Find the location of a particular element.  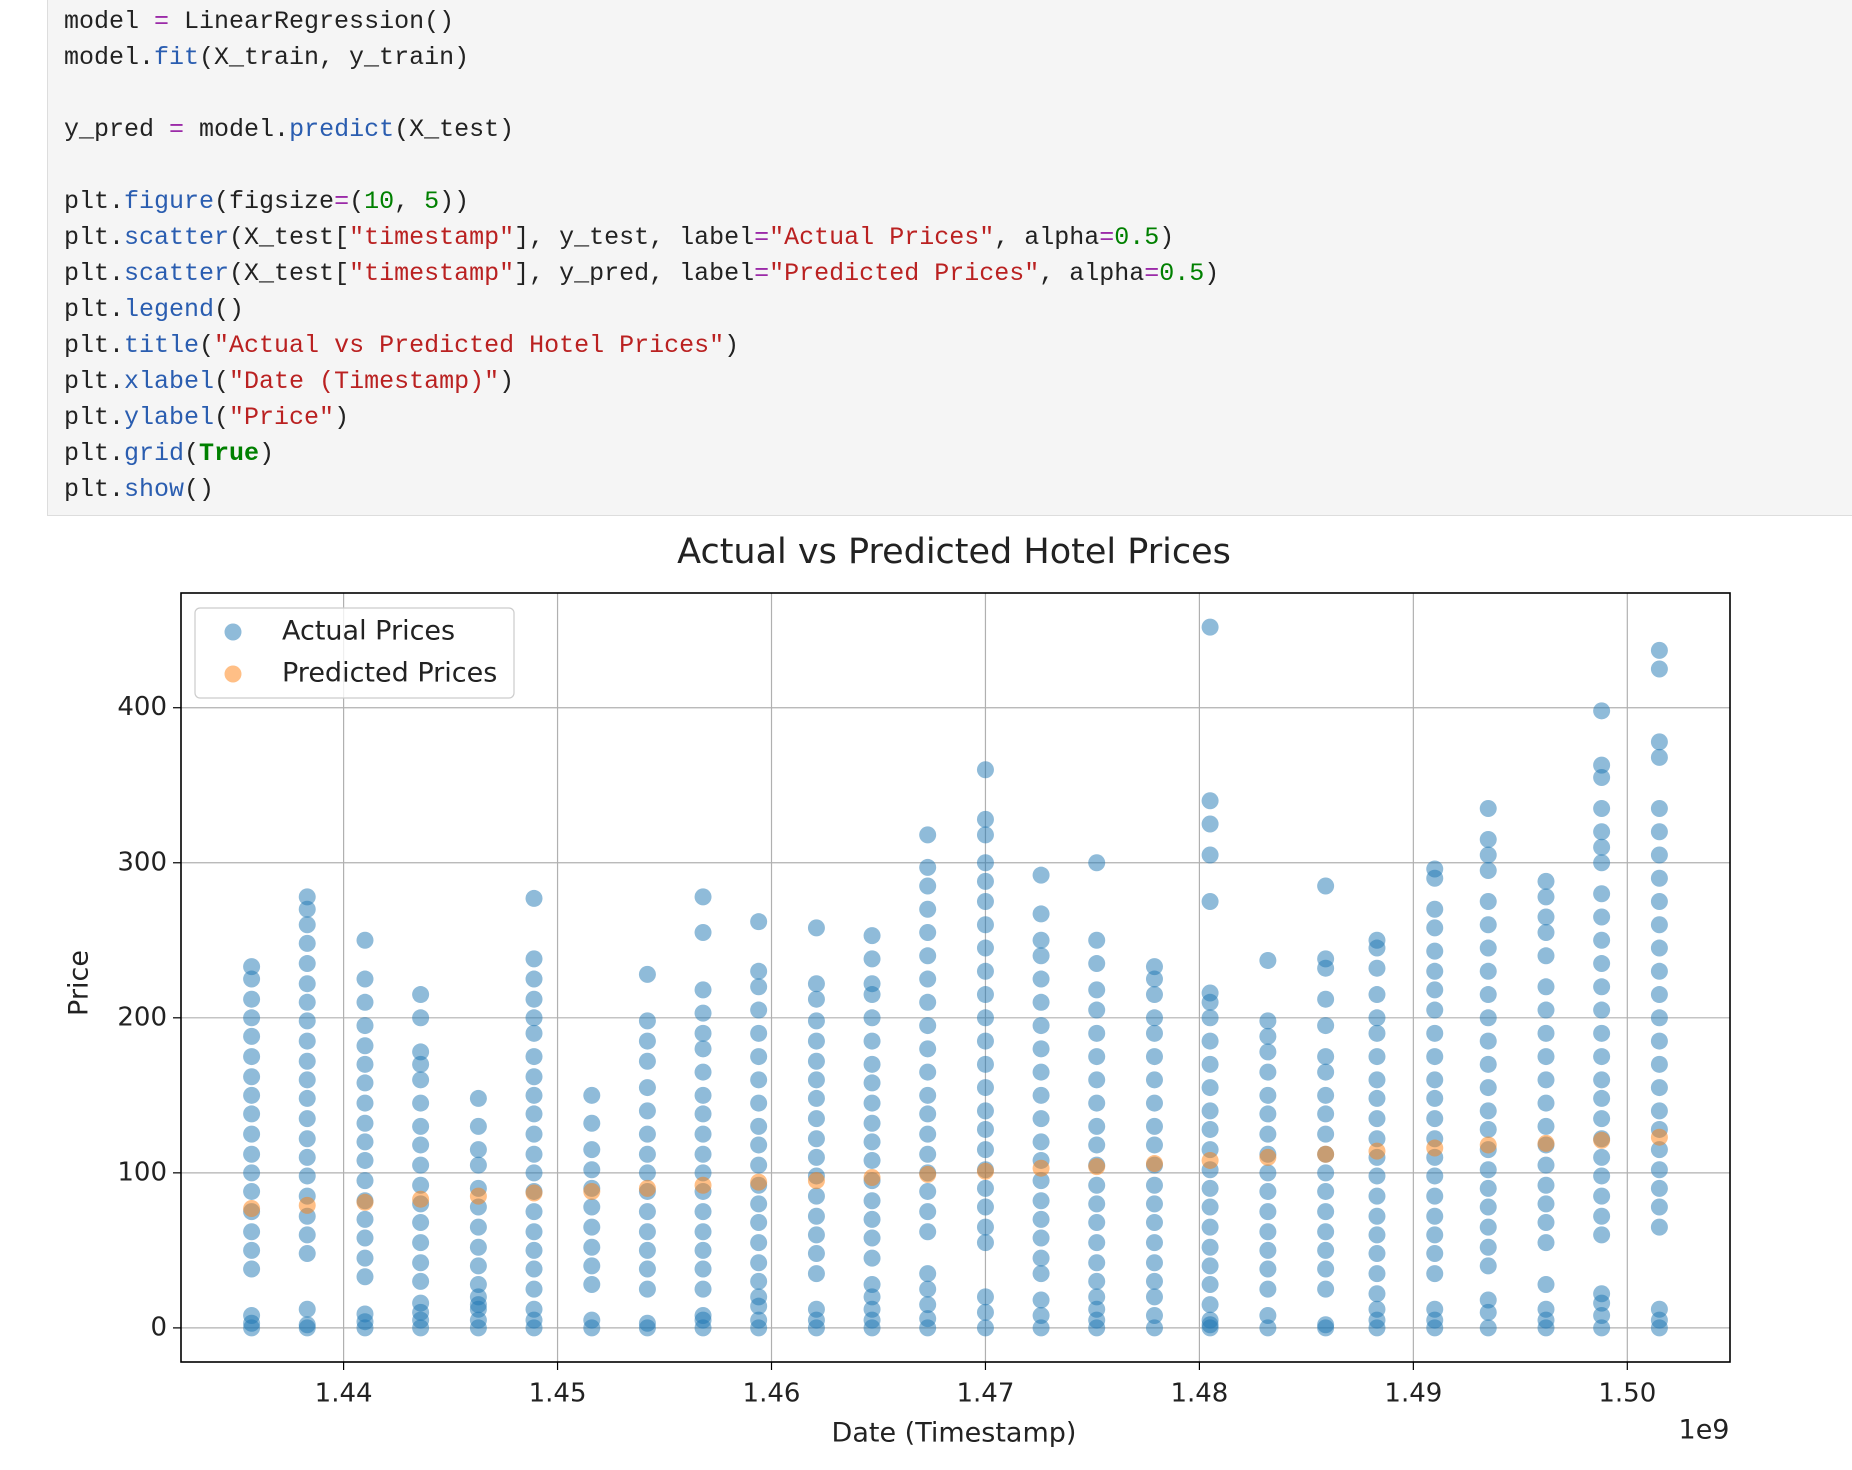

code-token: ) is located at coordinates (342, 417).